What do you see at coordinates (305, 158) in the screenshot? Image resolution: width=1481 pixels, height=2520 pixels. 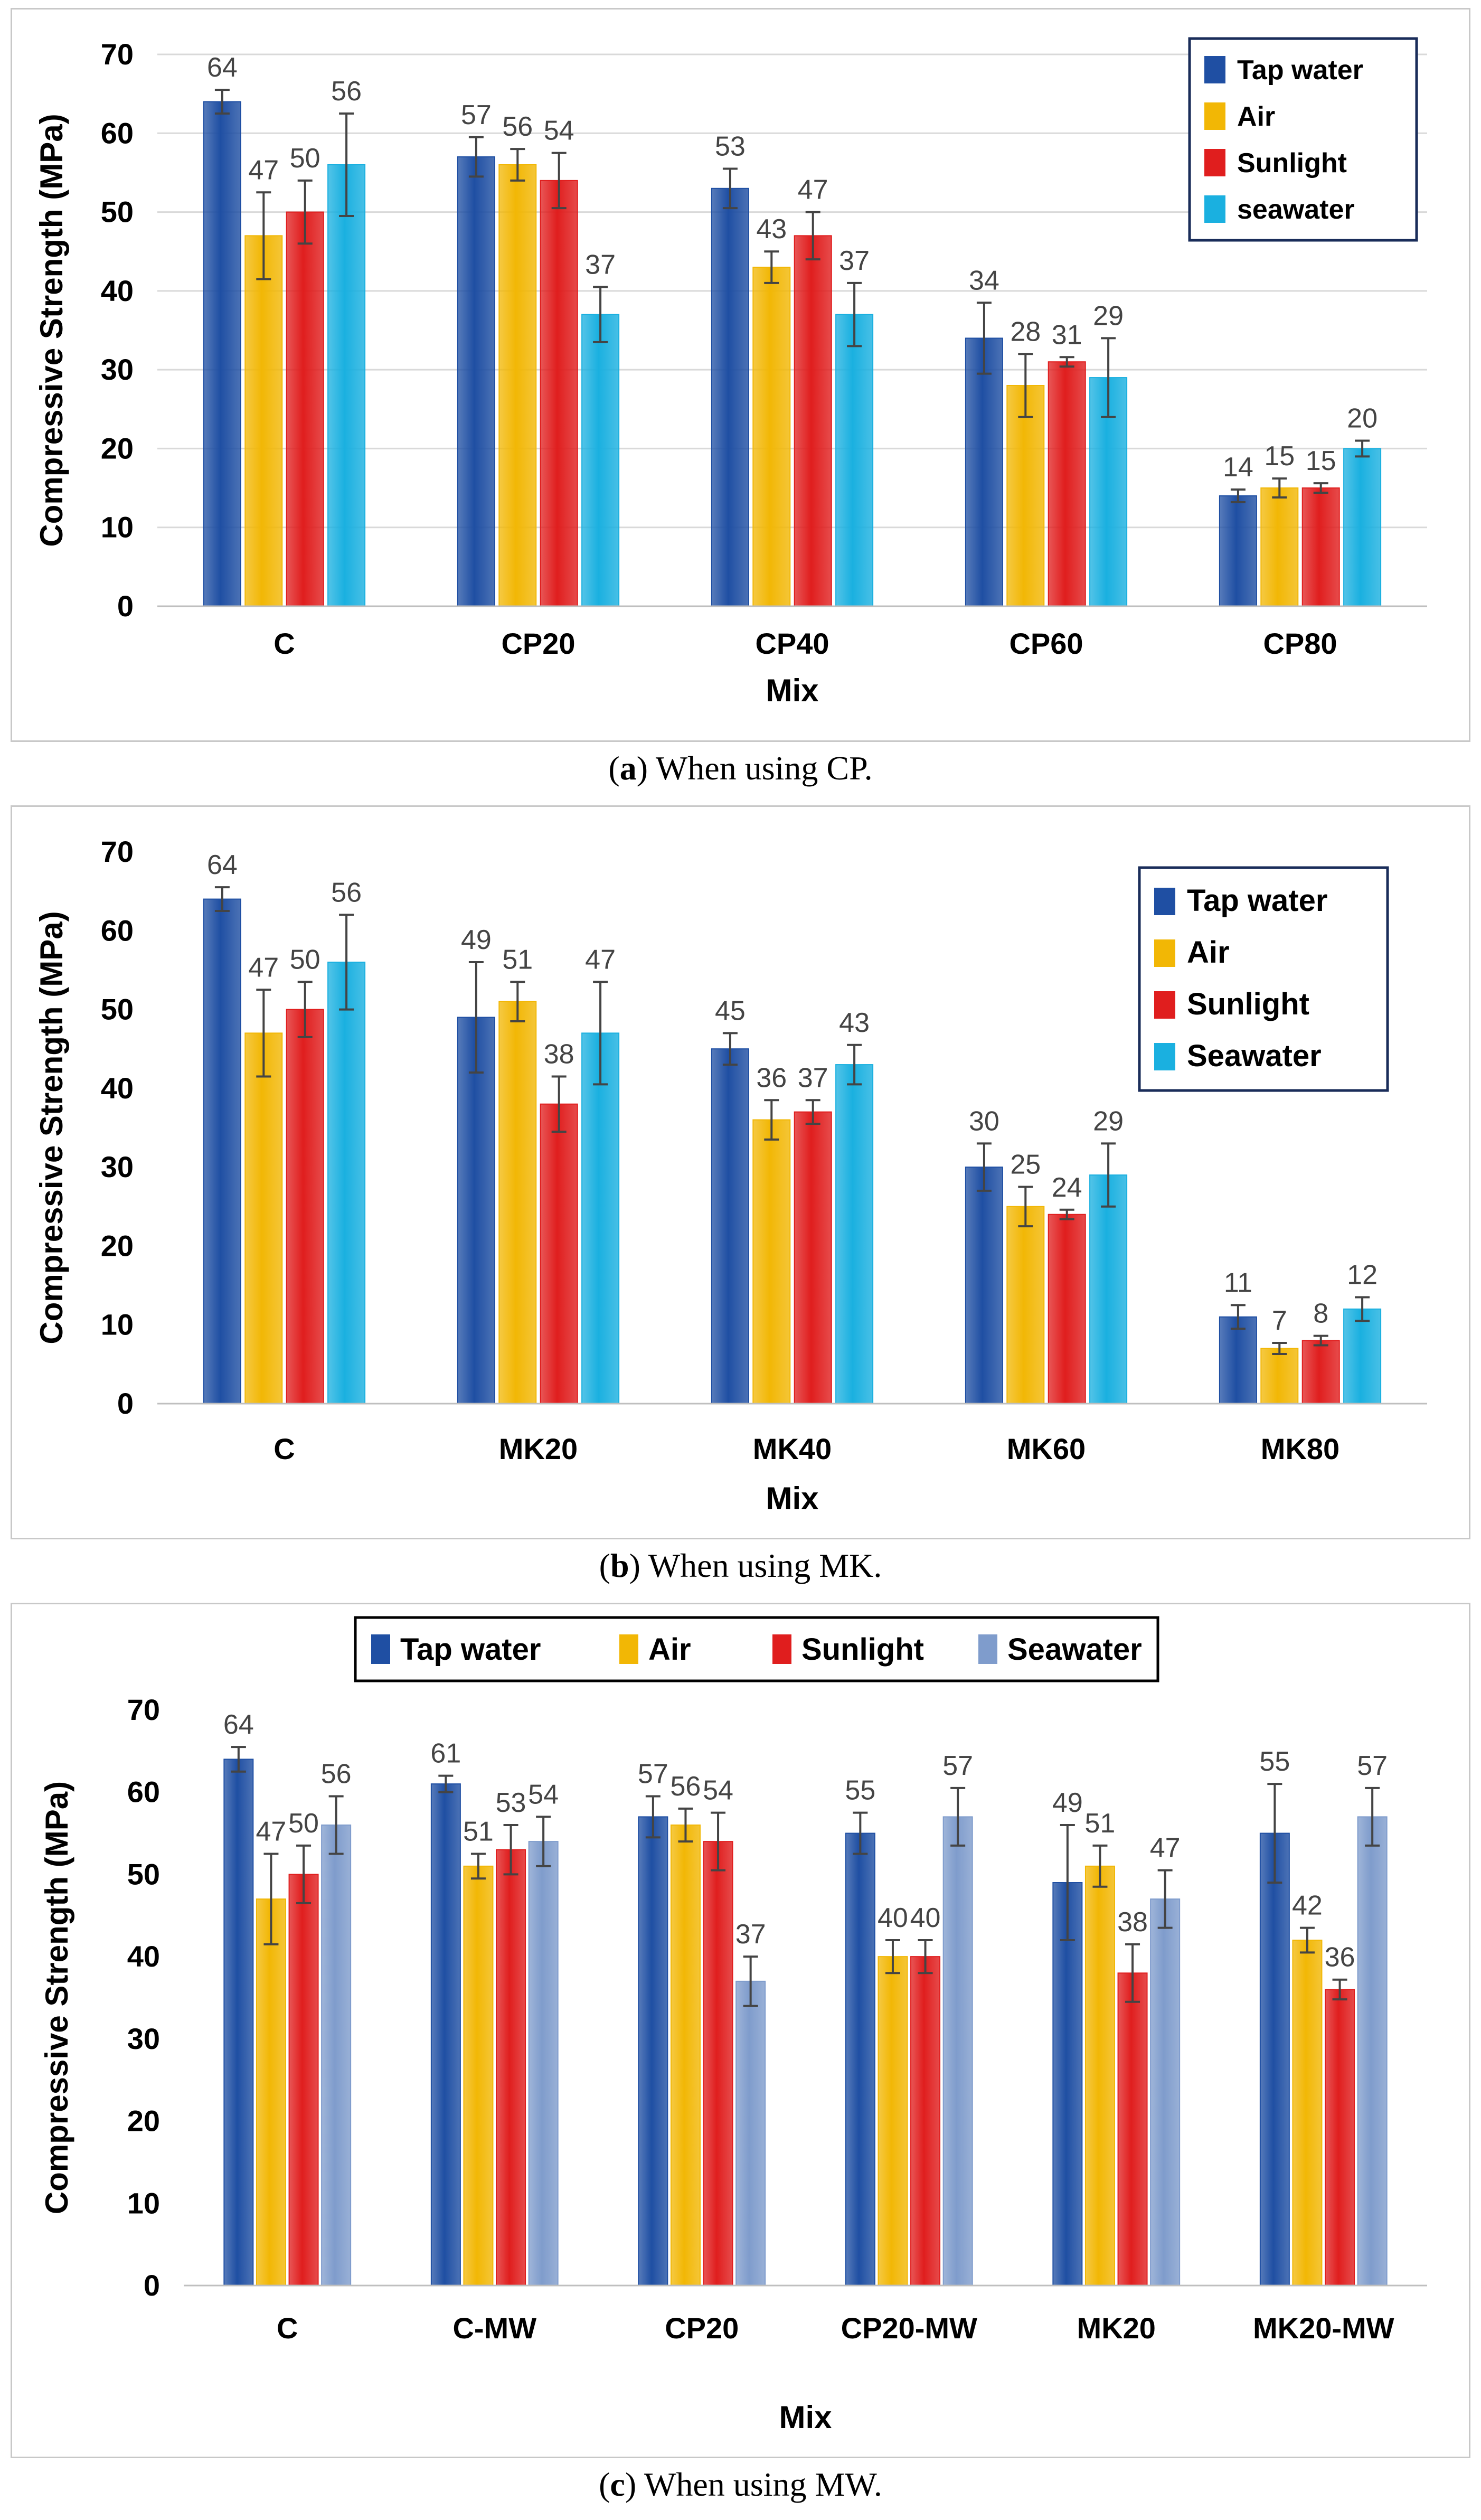 I see `data-label: 50` at bounding box center [305, 158].